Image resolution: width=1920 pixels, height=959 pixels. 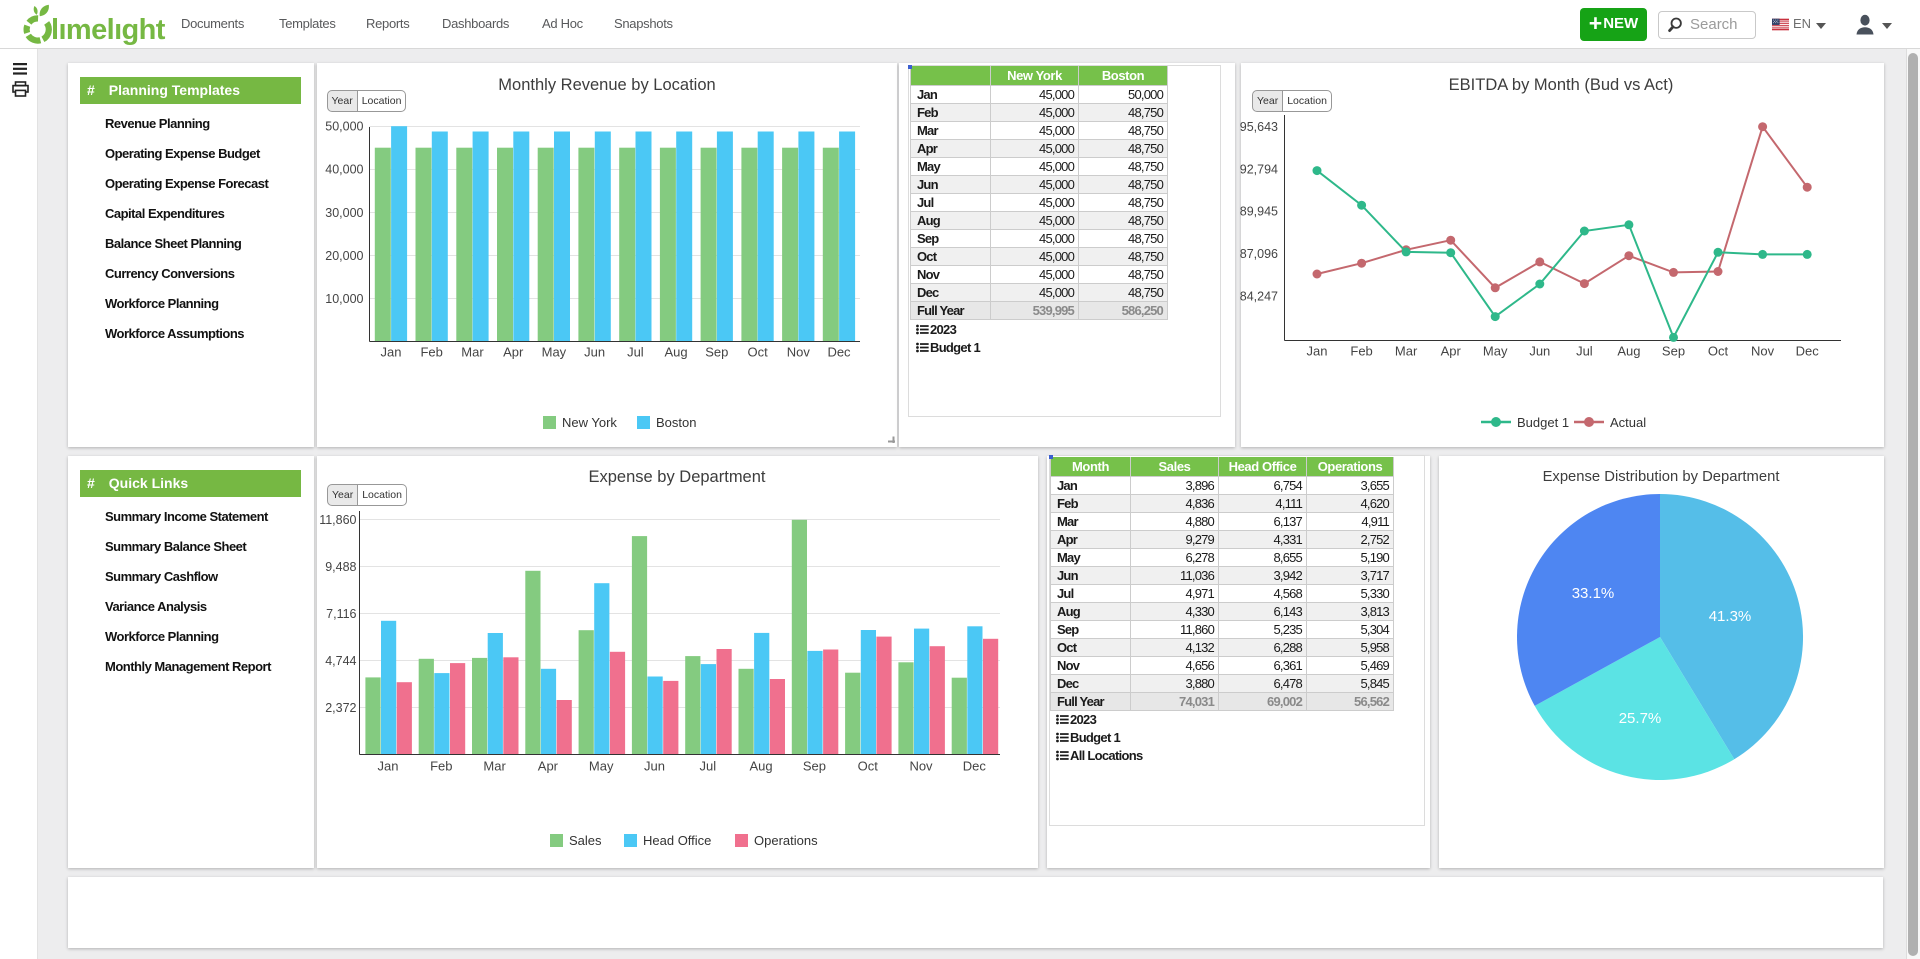 What do you see at coordinates (1259, 169) in the screenshot?
I see `svg-text: 92,794` at bounding box center [1259, 169].